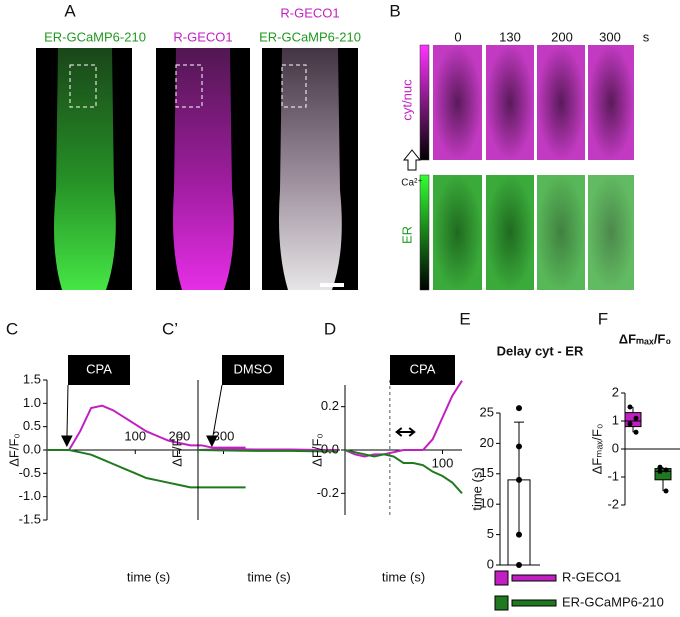 The width and height of the screenshot is (680, 617). What do you see at coordinates (613, 601) in the screenshot?
I see `legend-label: ER-GCaMP6-210` at bounding box center [613, 601].